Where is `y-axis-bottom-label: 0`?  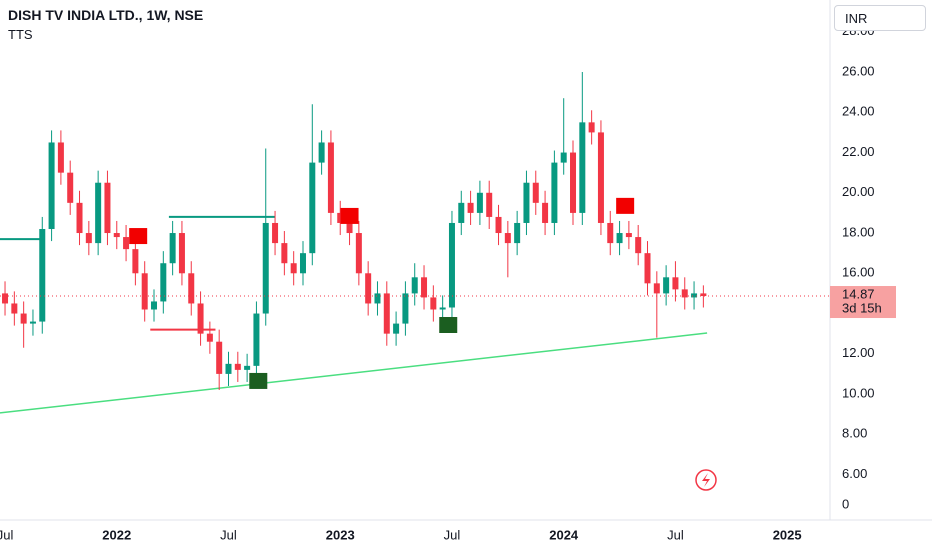 y-axis-bottom-label: 0 is located at coordinates (845, 503).